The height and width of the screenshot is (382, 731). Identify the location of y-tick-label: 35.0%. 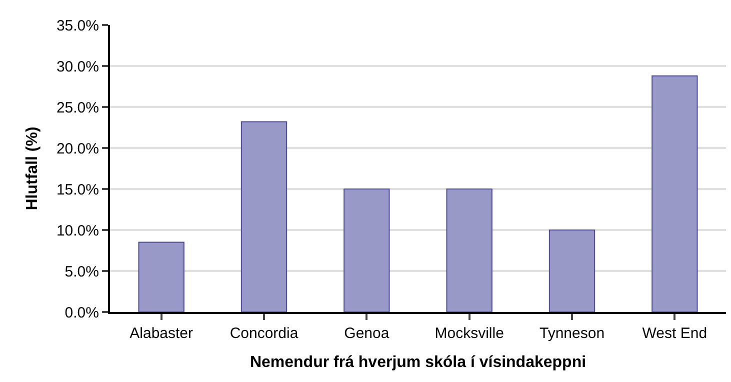
(77, 25).